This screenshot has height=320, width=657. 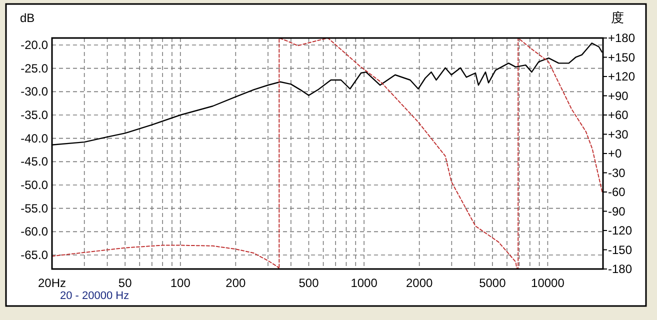 What do you see at coordinates (618, 95) in the screenshot?
I see `y2-tick-label: +90` at bounding box center [618, 95].